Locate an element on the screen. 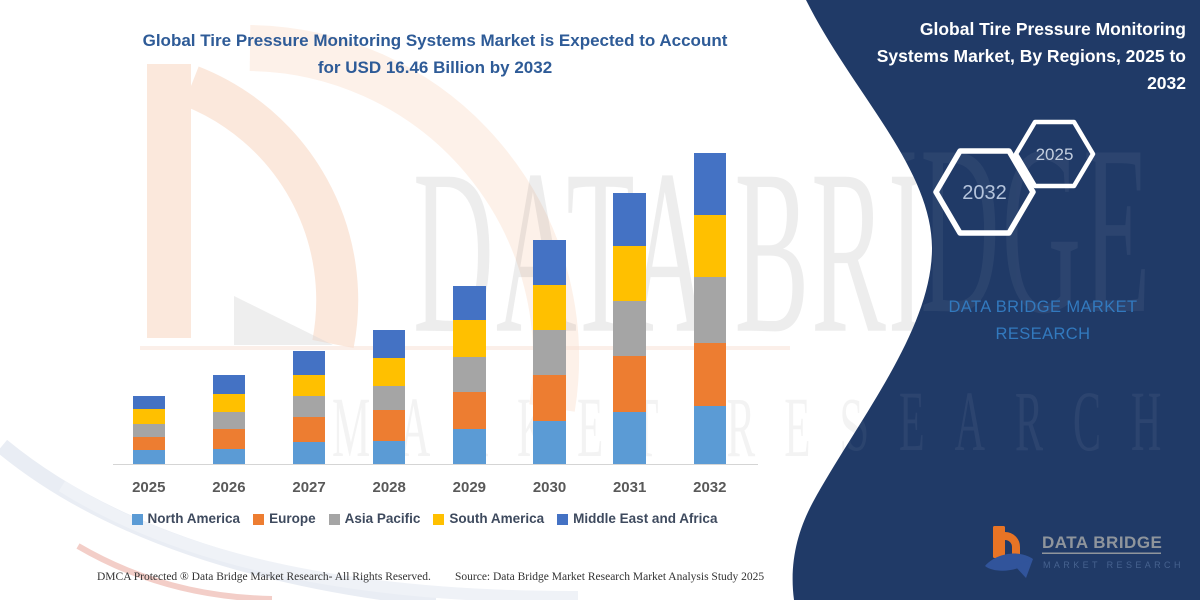  legend-item-north-america: North America is located at coordinates (186, 518).